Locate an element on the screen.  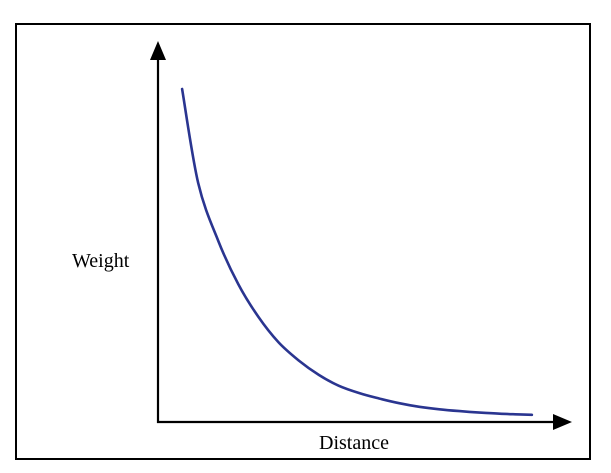
y-axis-label: Weight is located at coordinates (101, 261).